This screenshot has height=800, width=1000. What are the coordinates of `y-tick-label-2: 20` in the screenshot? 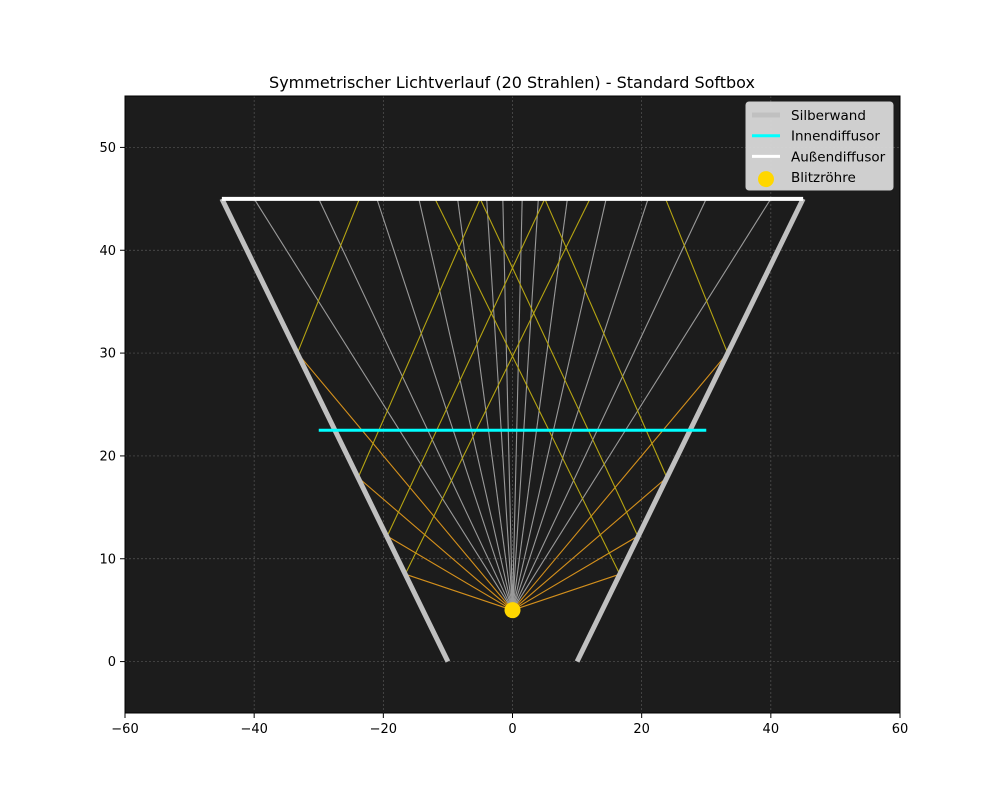 It's located at (107, 456).